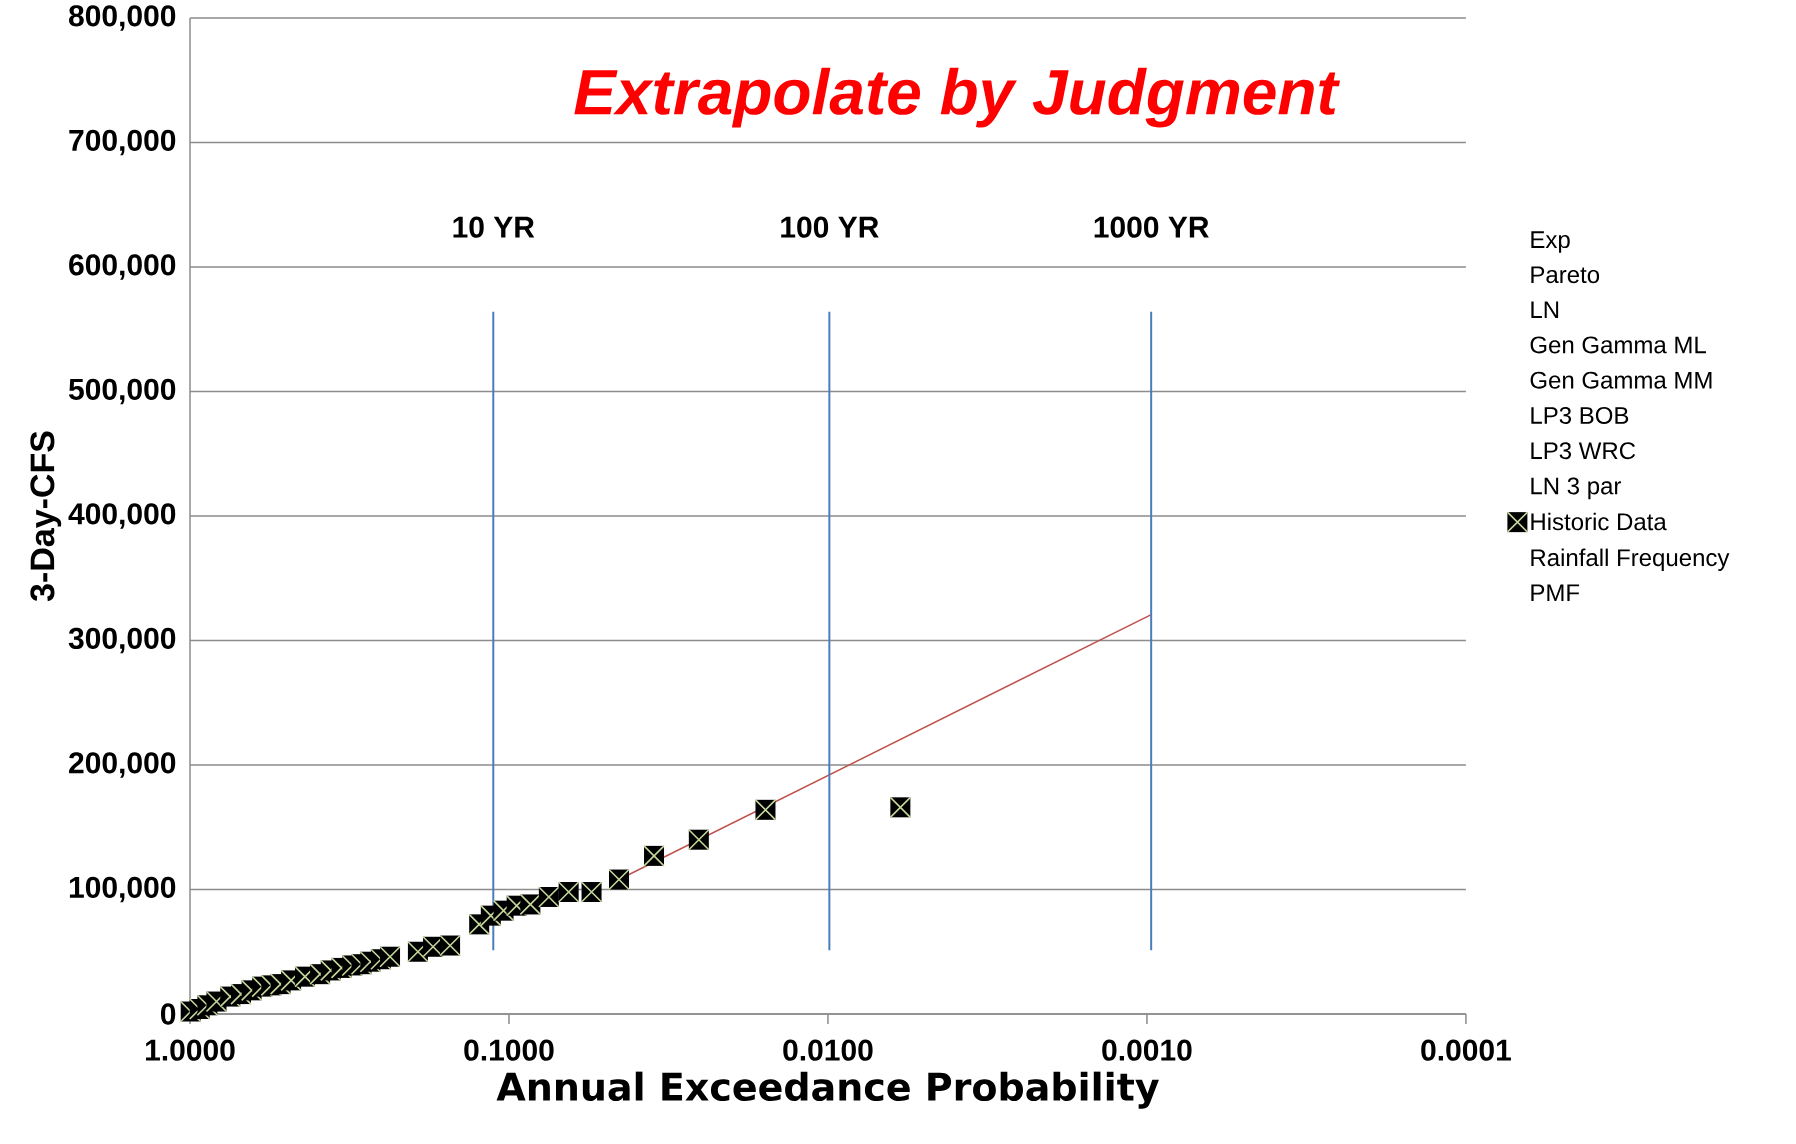 This screenshot has width=1796, height=1144. I want to click on y-tick-label: 600,000, so click(122, 267).